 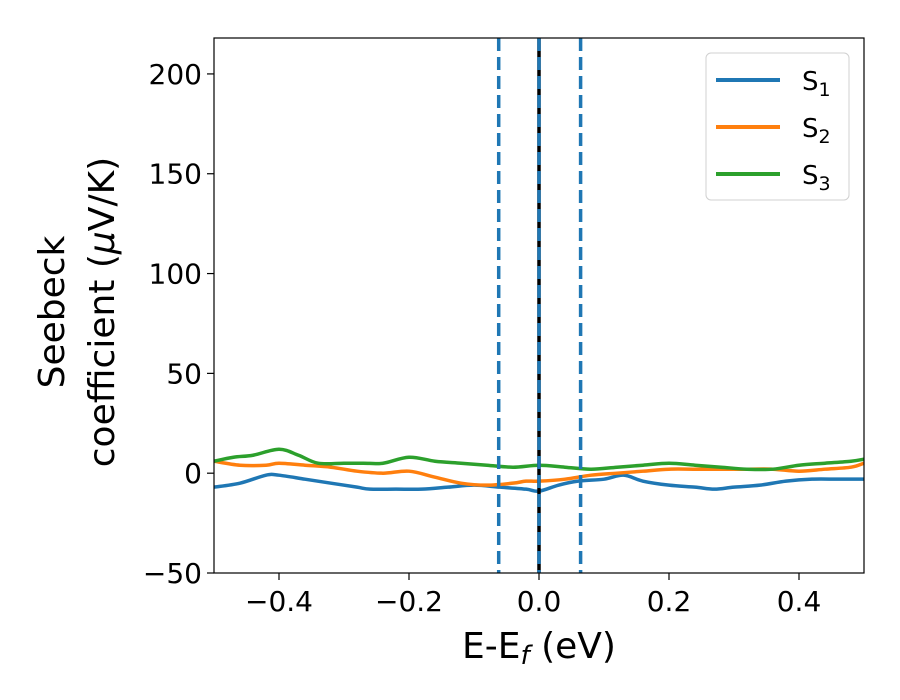 What do you see at coordinates (409, 601) in the screenshot?
I see `x-tick-label: −0.2` at bounding box center [409, 601].